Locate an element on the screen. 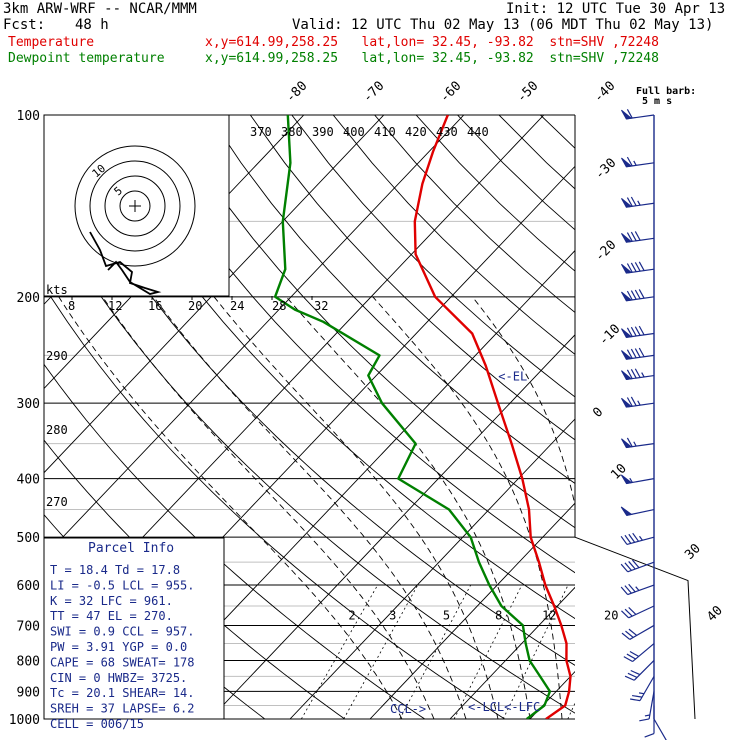 The width and height of the screenshot is (740, 740). forecast-label: Fcst: is located at coordinates (24, 25).